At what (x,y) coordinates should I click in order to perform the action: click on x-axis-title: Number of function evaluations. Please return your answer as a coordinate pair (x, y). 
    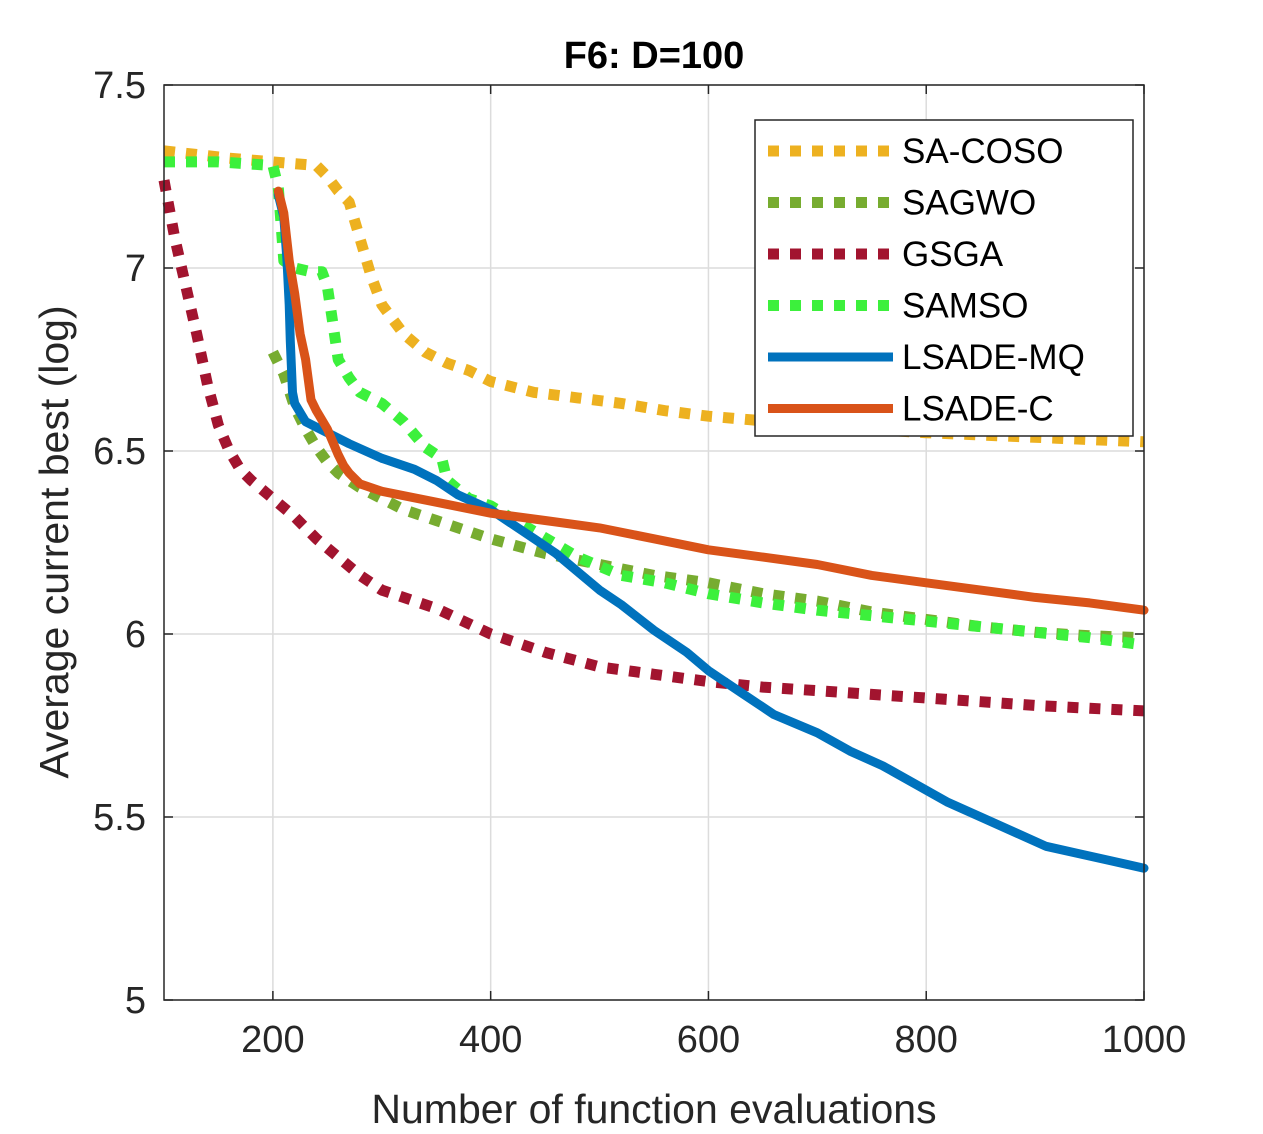
    Looking at the image, I should click on (653, 1109).